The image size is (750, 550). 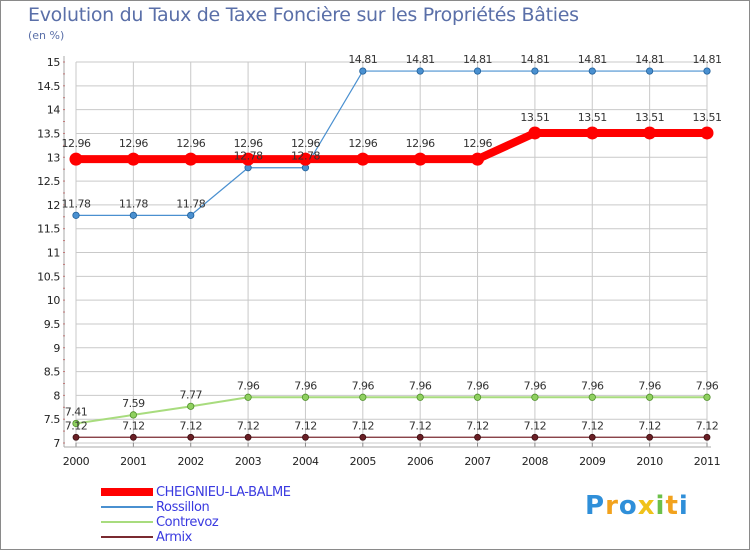 I want to click on x-tick-label: 2000, so click(x=76, y=461).